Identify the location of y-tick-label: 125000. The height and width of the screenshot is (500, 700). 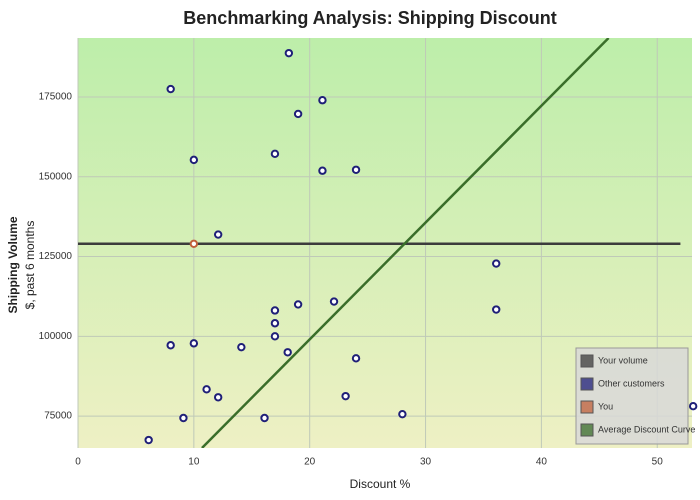
(56, 256).